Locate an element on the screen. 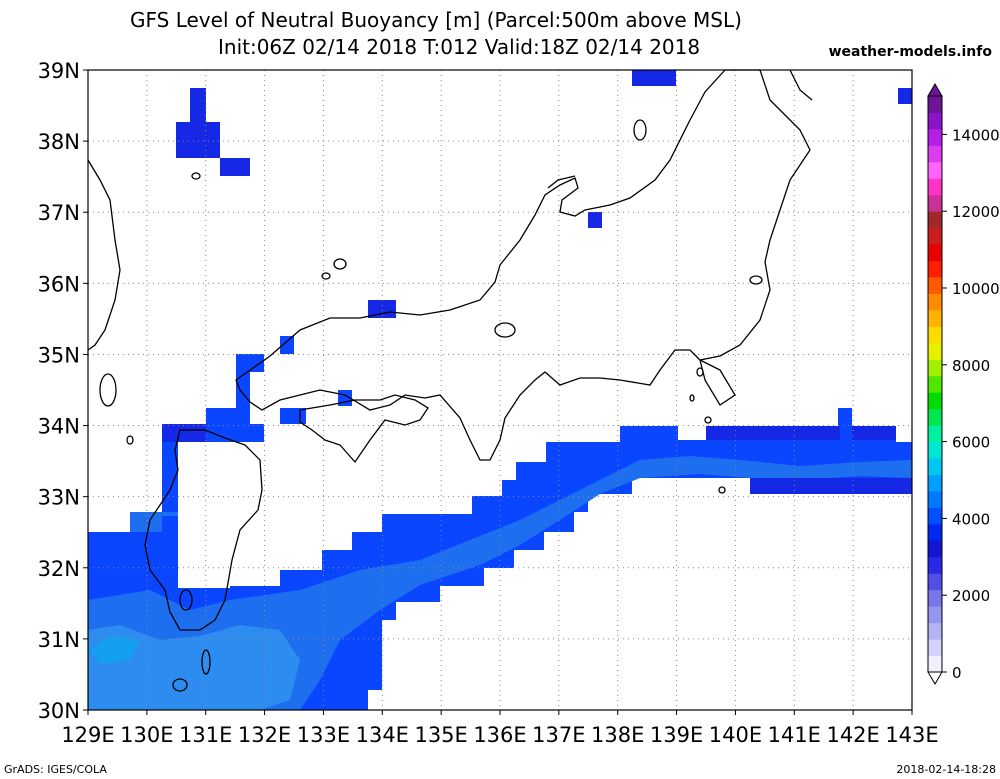 Image resolution: width=1000 pixels, height=779 pixels. lon-tick-label: 135E is located at coordinates (440, 735).